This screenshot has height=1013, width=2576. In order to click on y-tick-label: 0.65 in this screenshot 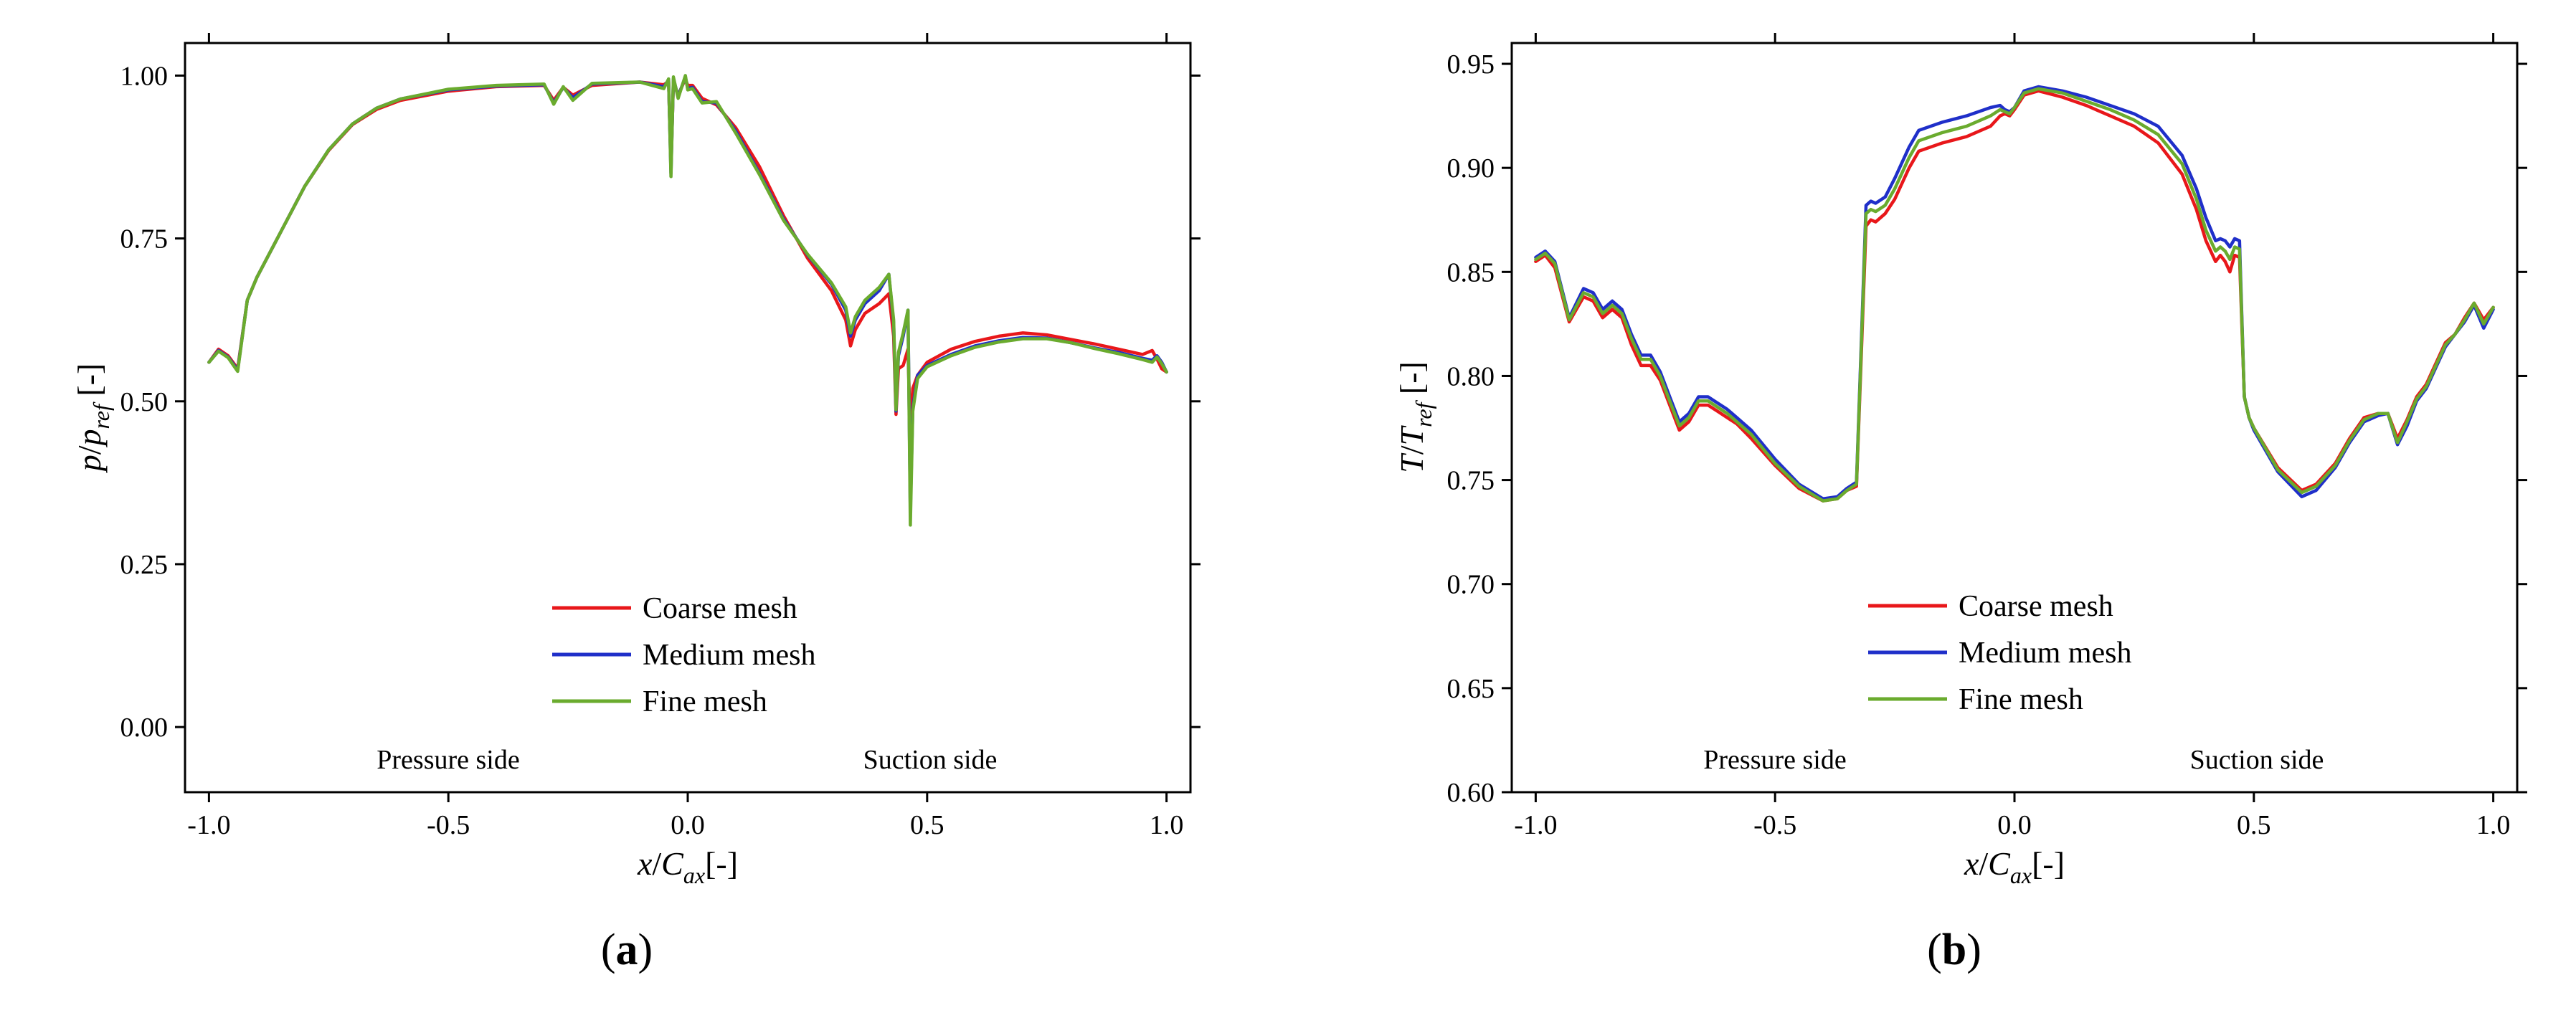, I will do `click(1471, 689)`.